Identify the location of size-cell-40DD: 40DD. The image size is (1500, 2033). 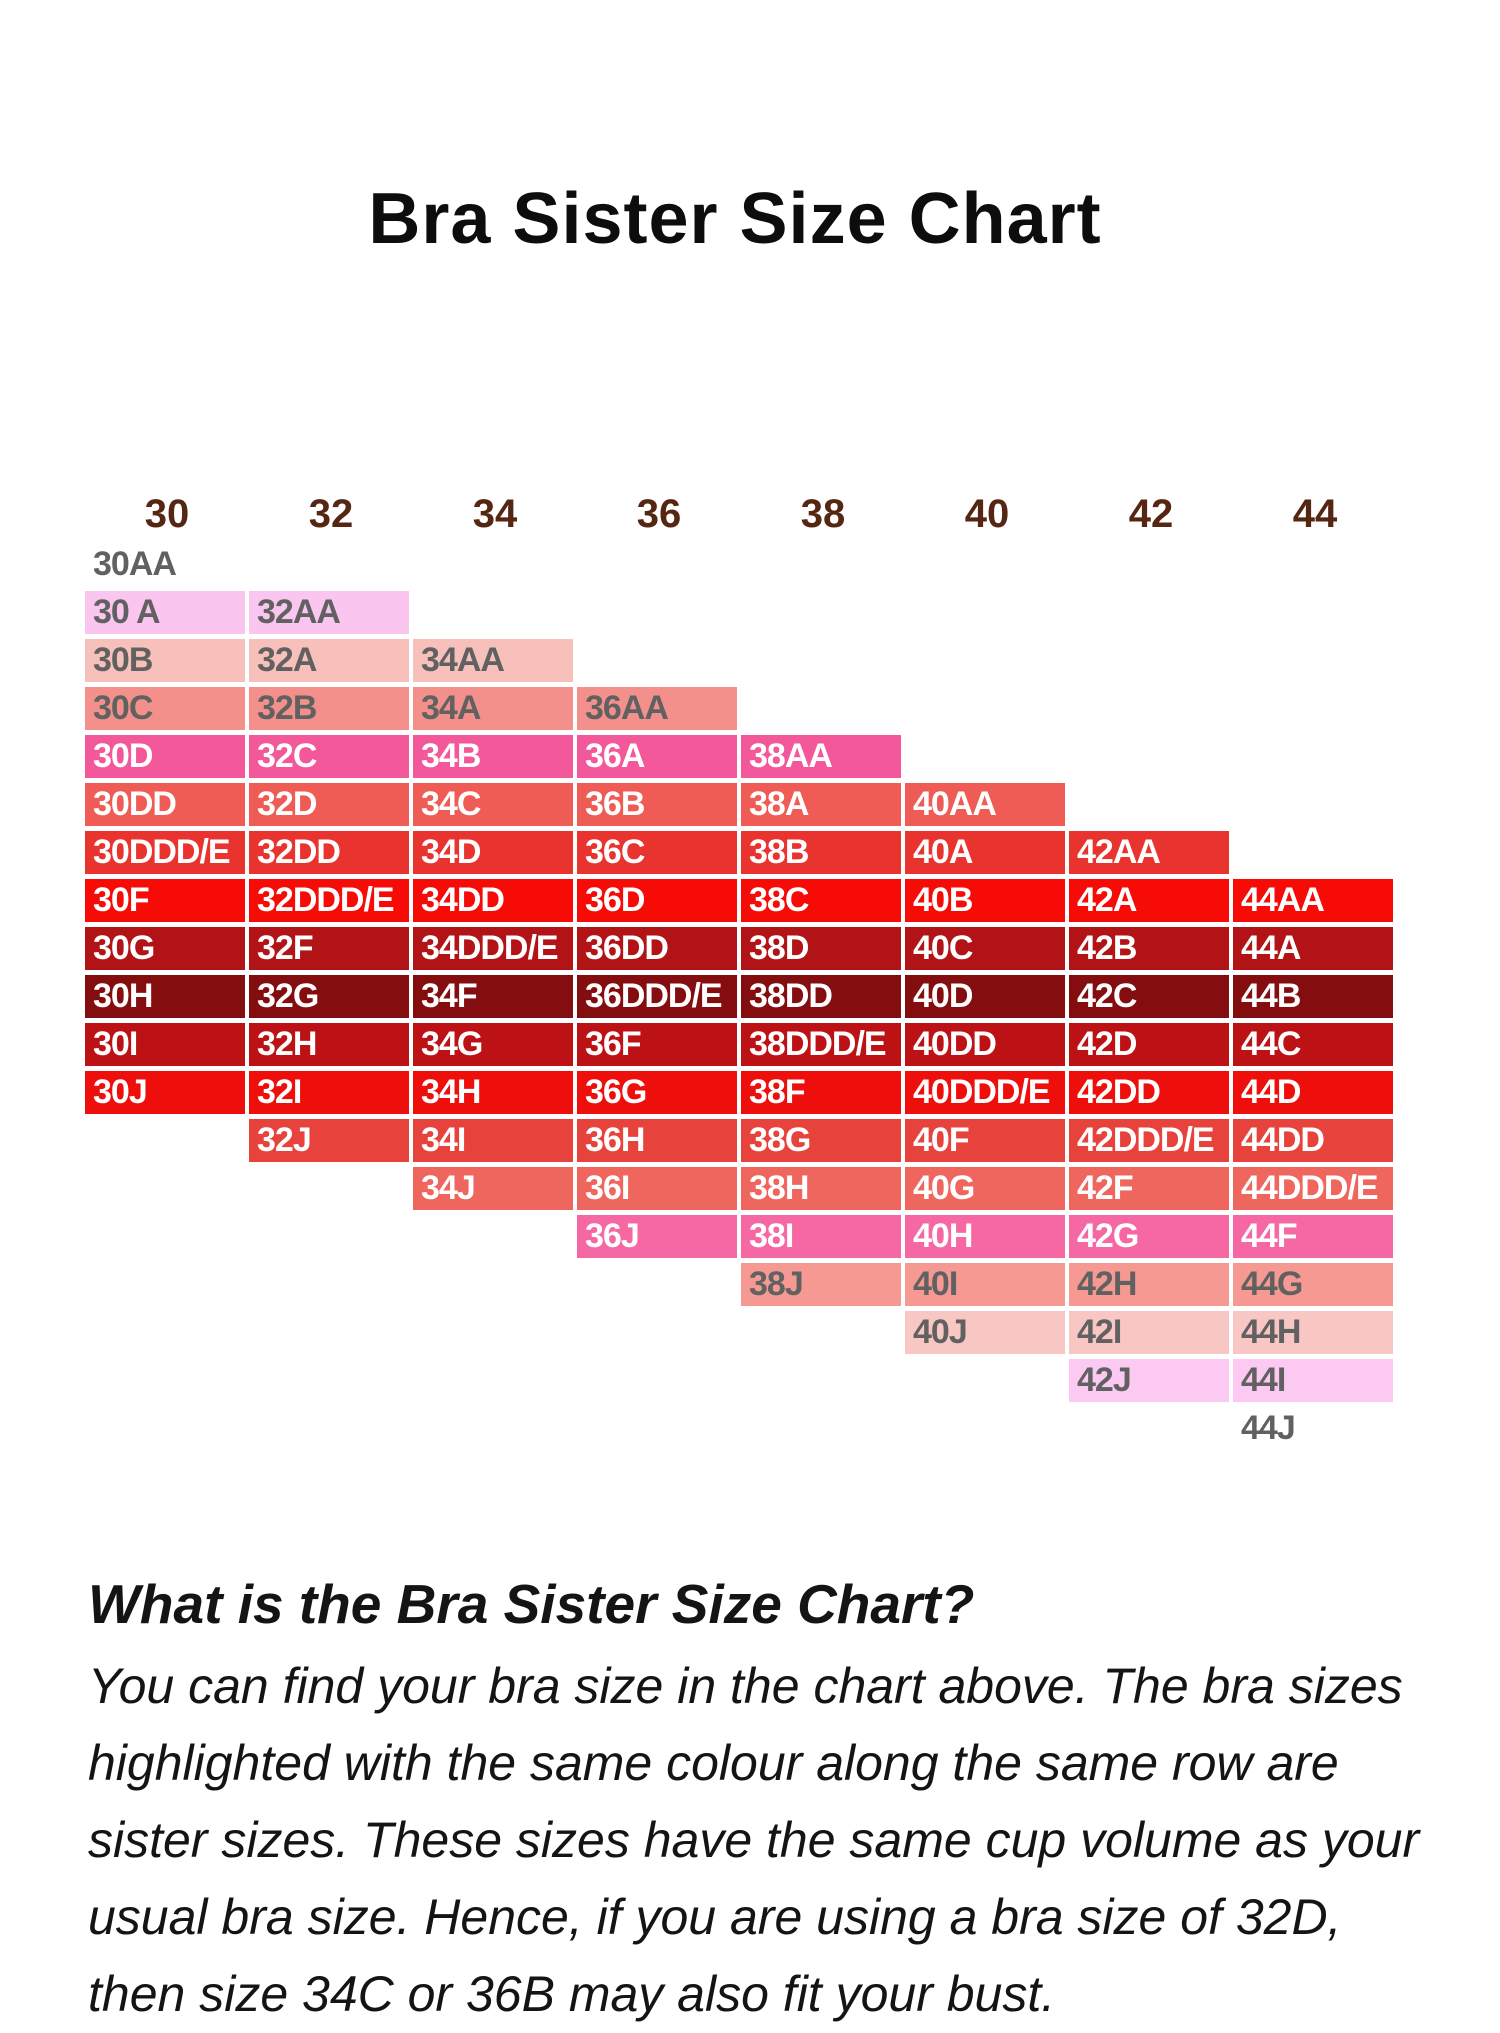
(987, 1044).